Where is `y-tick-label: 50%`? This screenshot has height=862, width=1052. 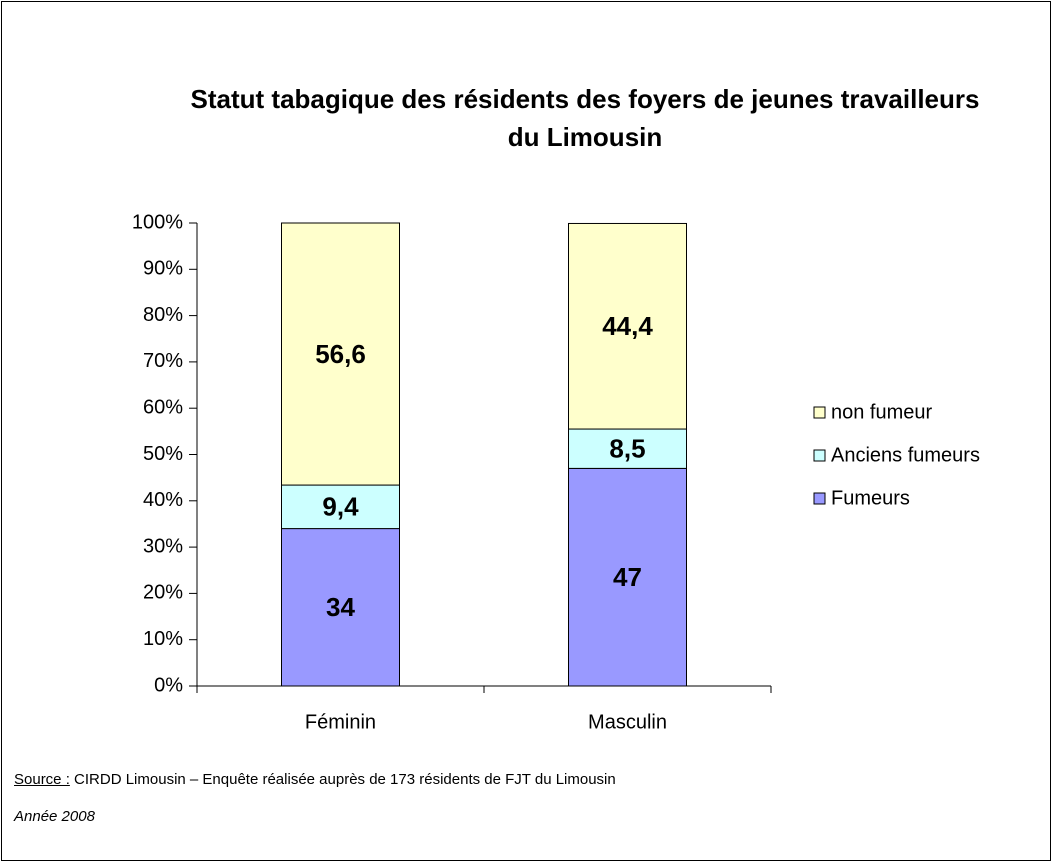 y-tick-label: 50% is located at coordinates (163, 454).